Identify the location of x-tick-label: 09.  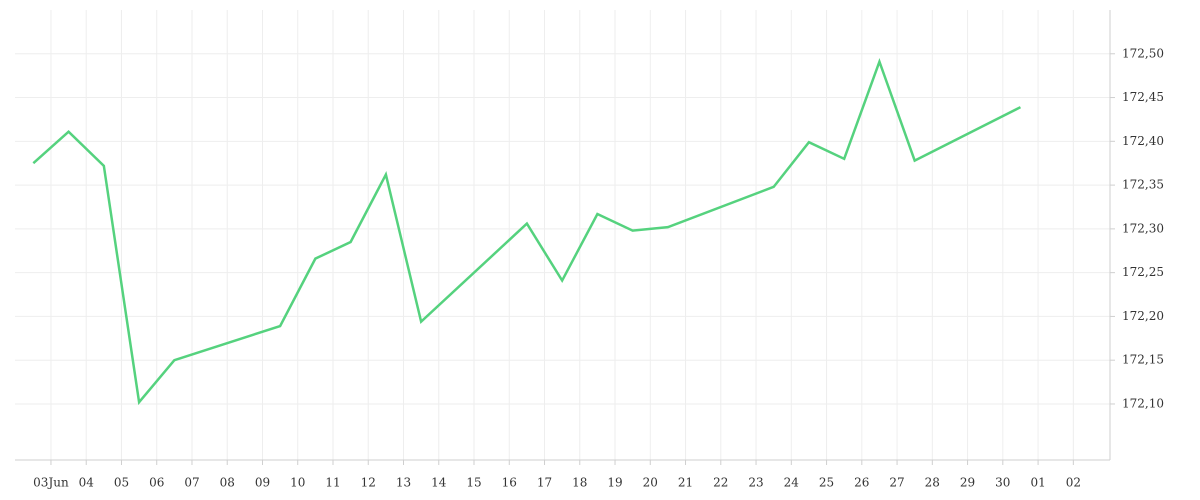
(262, 483).